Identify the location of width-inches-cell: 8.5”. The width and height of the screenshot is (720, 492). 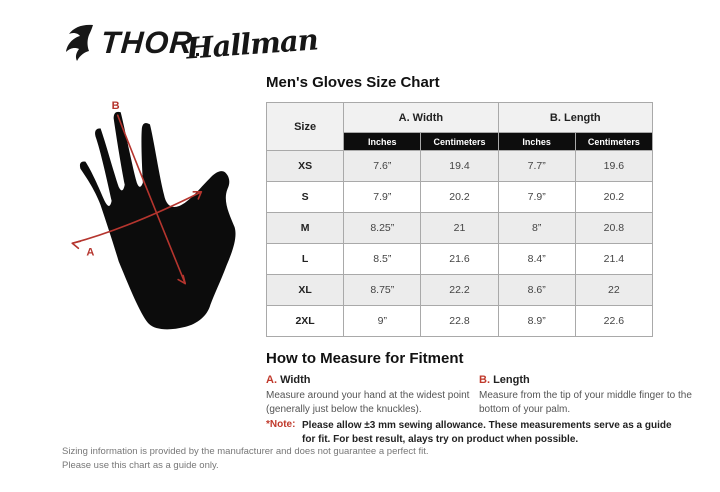
(382, 259).